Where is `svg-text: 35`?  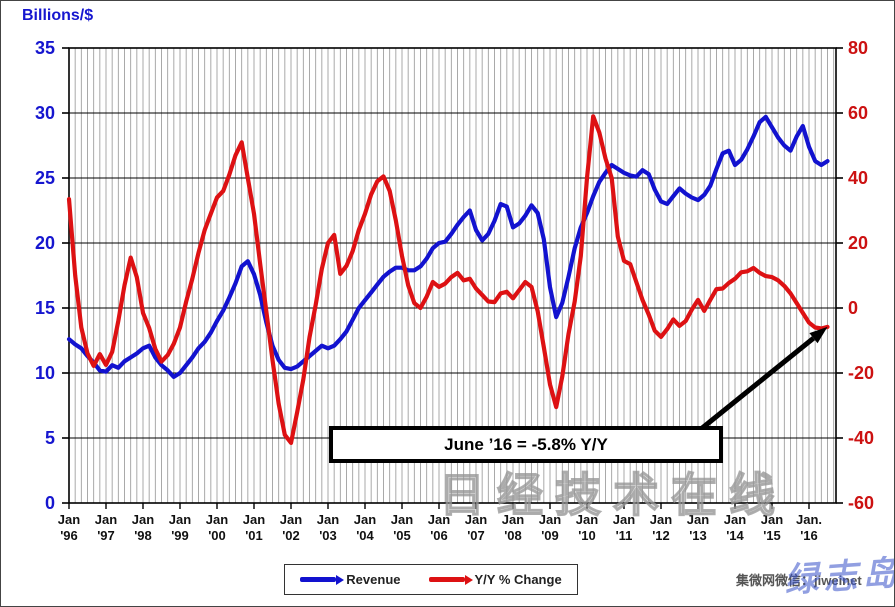
svg-text: 35 is located at coordinates (45, 48).